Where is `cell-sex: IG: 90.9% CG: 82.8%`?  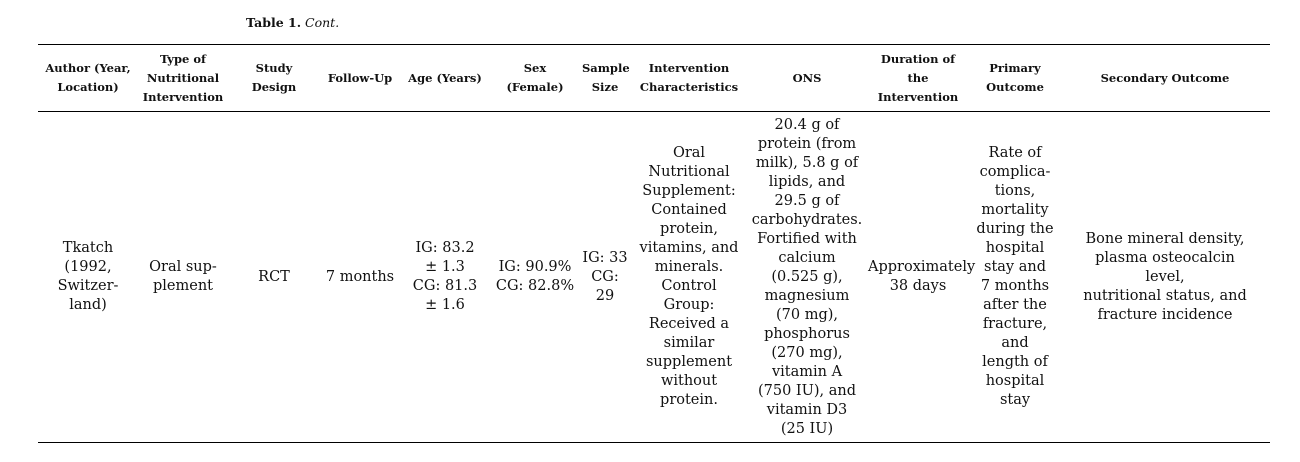
cell-sex: IG: 90.9% CG: 82.8% is located at coordinates (535, 276).